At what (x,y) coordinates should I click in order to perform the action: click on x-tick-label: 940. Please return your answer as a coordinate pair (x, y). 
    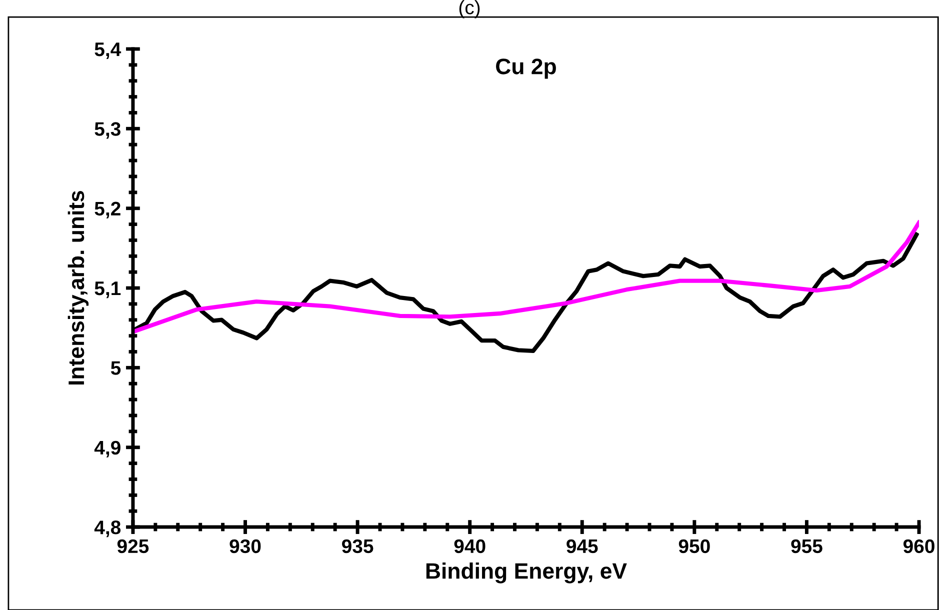
    Looking at the image, I should click on (470, 546).